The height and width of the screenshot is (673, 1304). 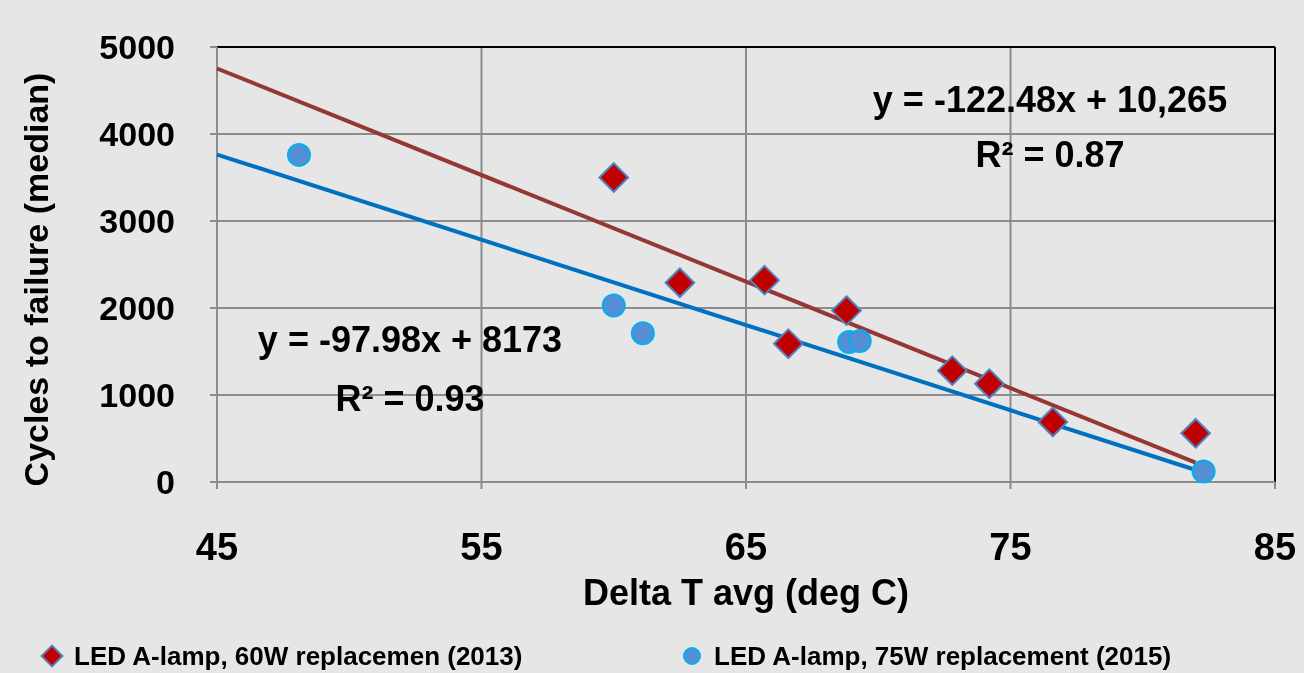 What do you see at coordinates (746, 547) in the screenshot?
I see `x-tick-label: 65` at bounding box center [746, 547].